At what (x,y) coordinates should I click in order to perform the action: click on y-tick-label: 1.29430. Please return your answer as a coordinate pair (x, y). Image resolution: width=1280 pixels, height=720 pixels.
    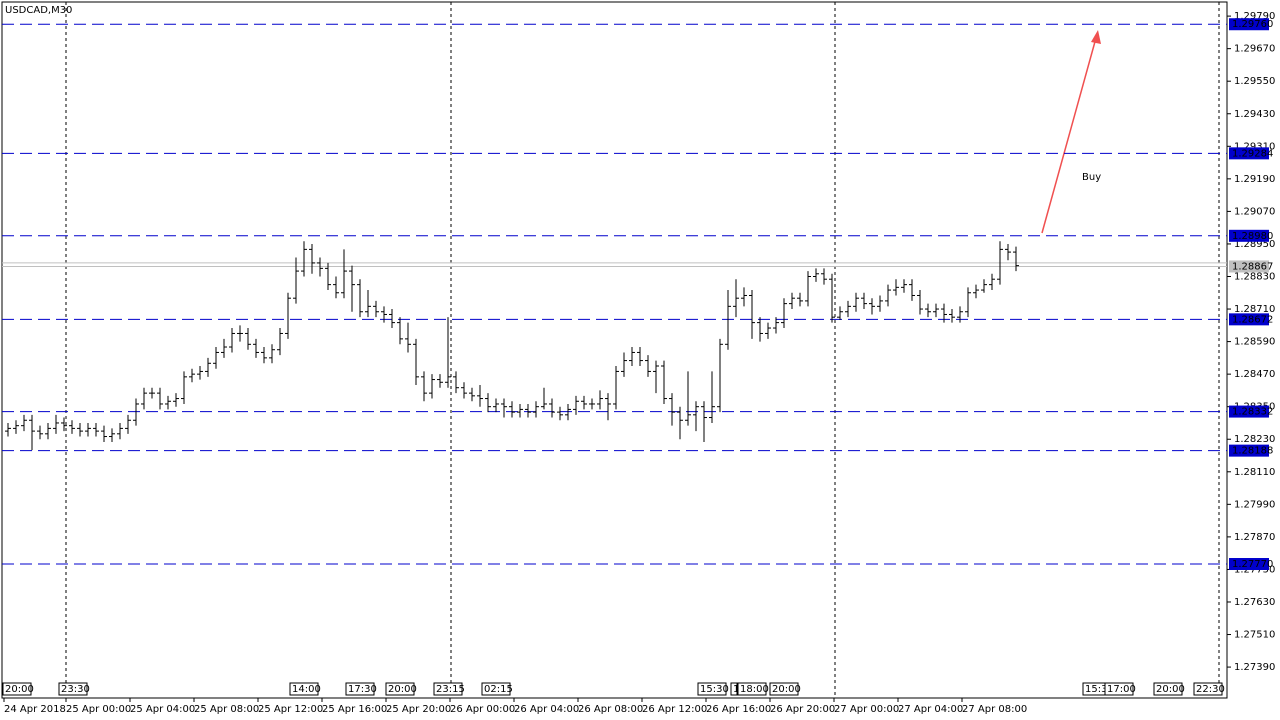
    Looking at the image, I should click on (1254, 114).